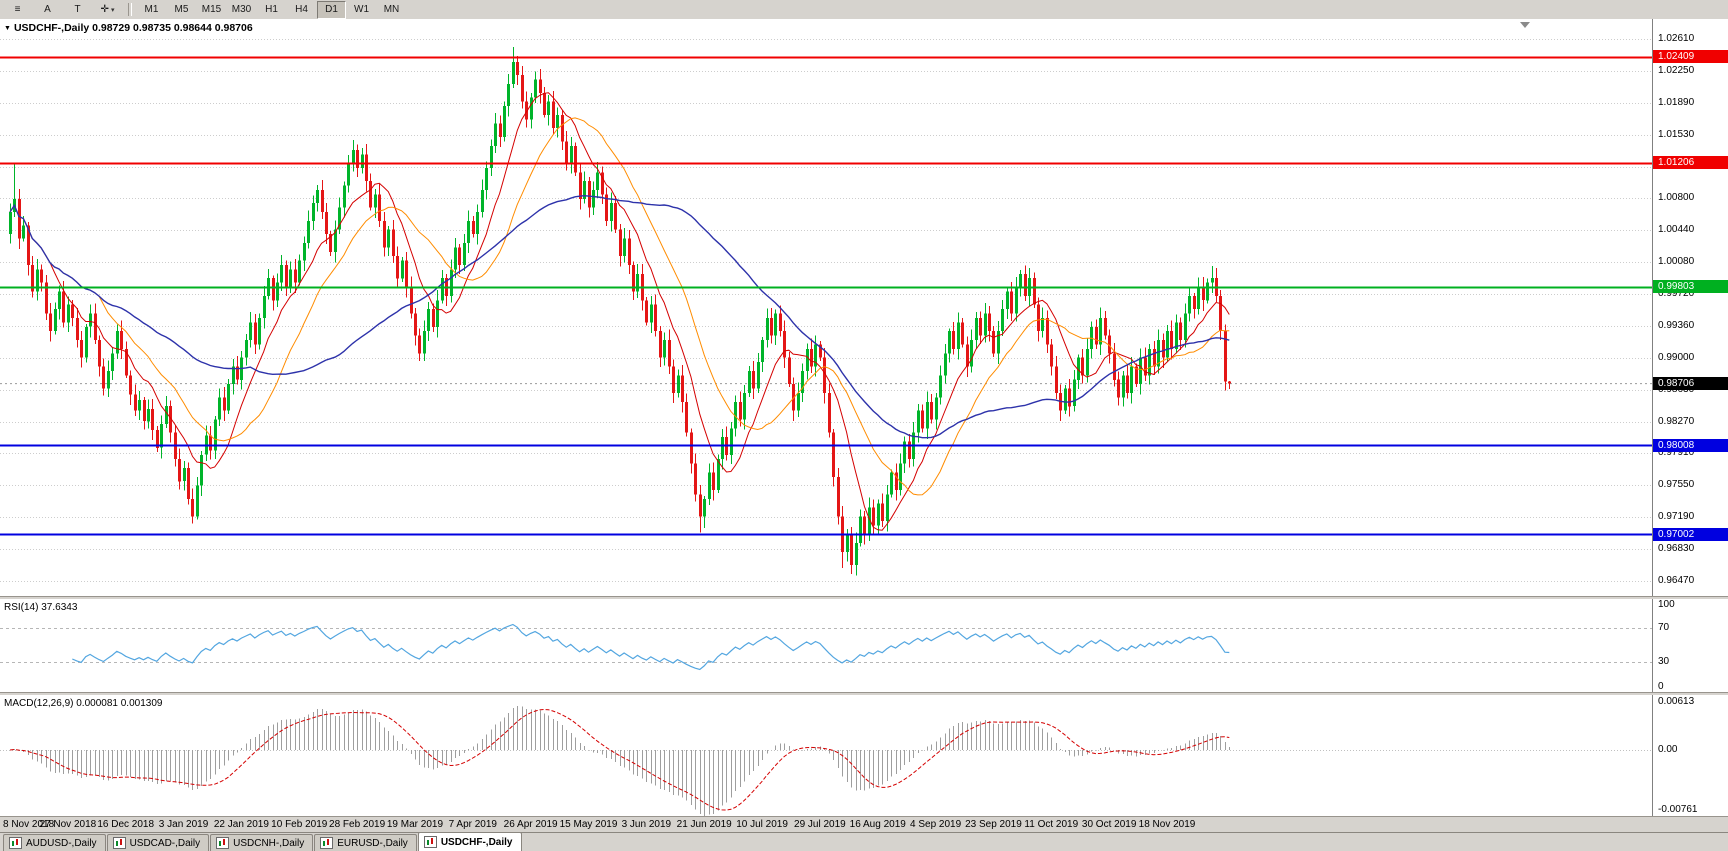 The image size is (1728, 851). I want to click on macd-title: MACD(12,26,9) 0.000081 0.001309, so click(83, 703).